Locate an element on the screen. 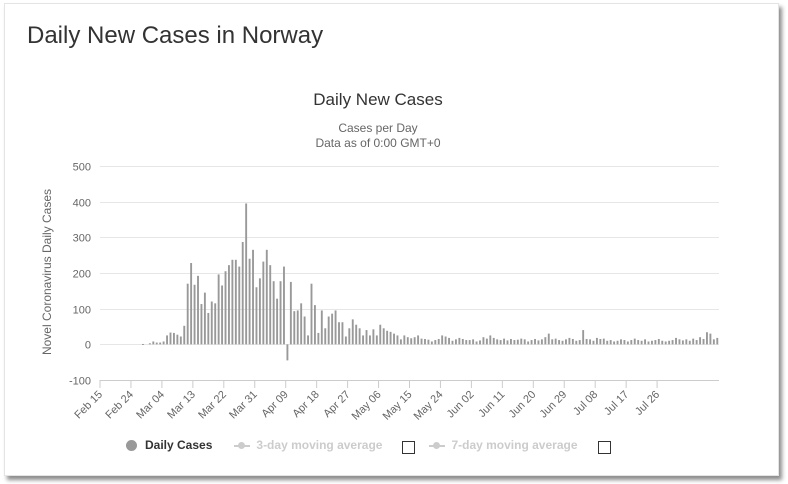  7-day-average-checkbox is located at coordinates (604, 447).